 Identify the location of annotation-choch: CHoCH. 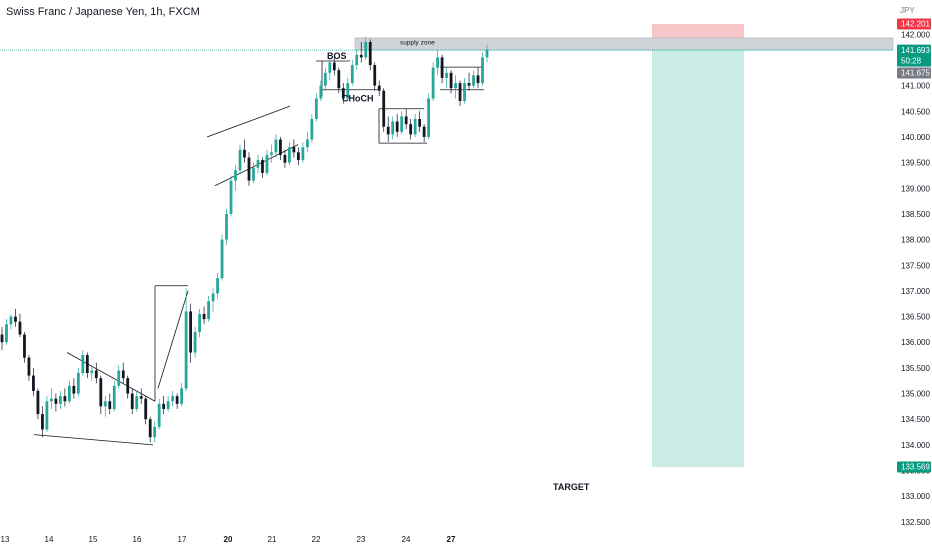
(358, 99).